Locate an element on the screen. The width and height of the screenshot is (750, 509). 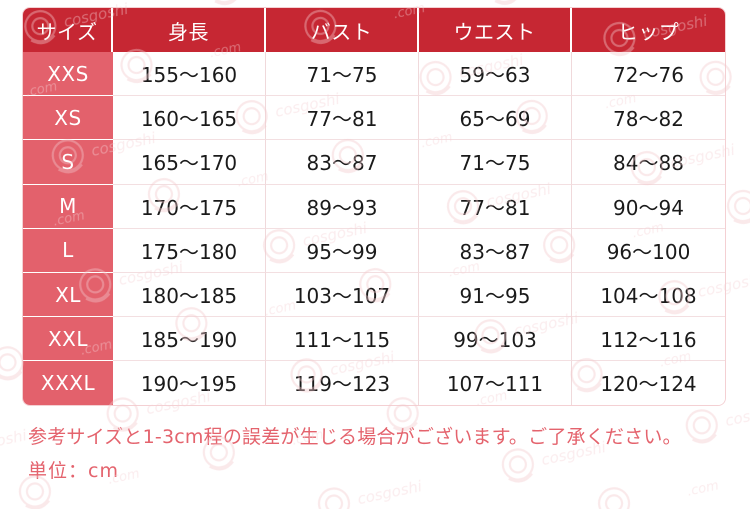
cell-height: 170〜175 is located at coordinates (189, 206).